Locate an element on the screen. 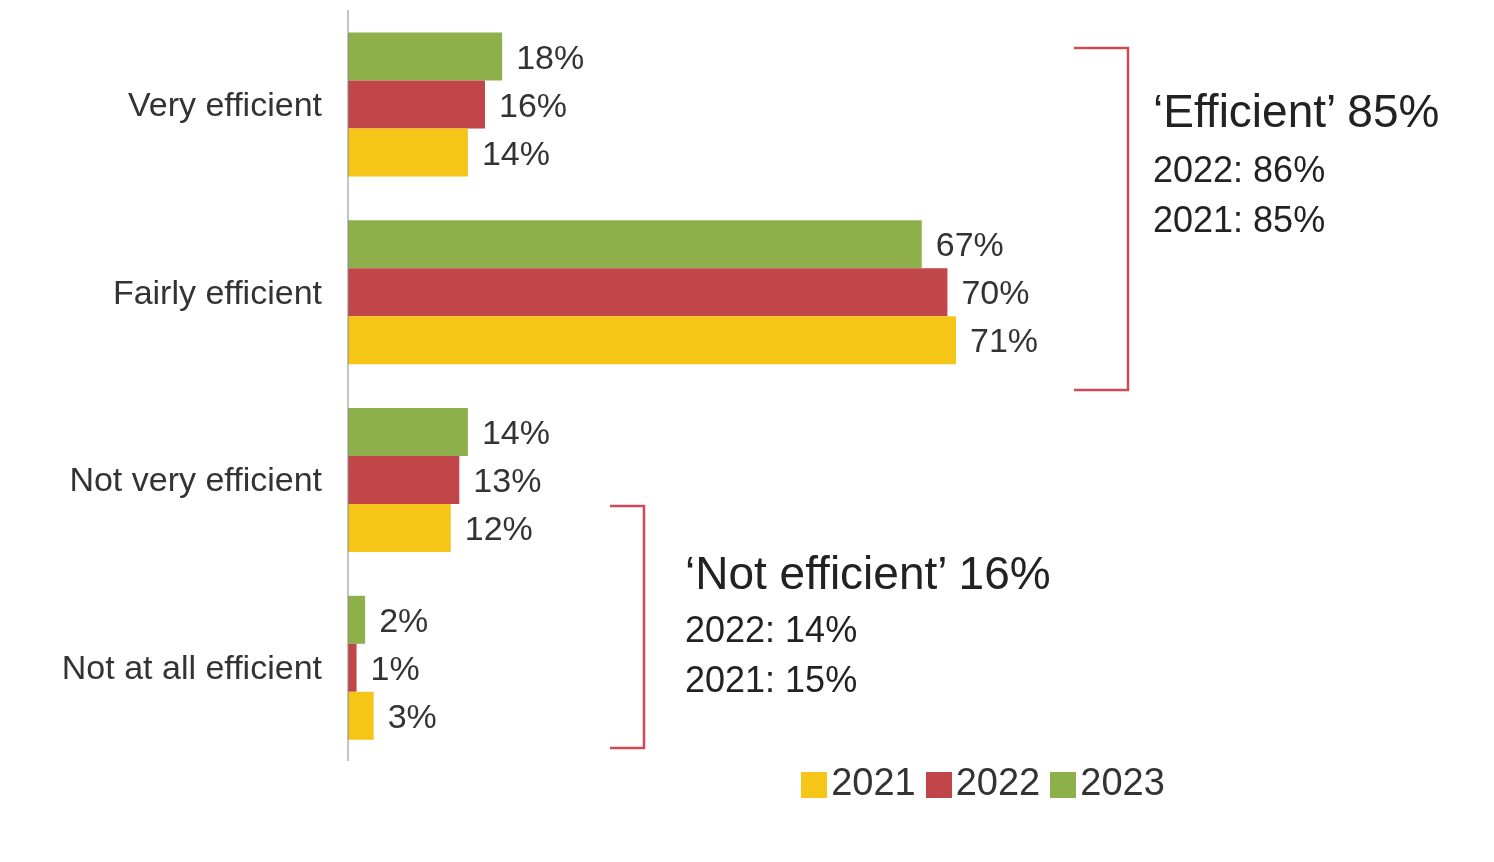 The height and width of the screenshot is (862, 1494). annotation: ‘Not efficient’ 16% is located at coordinates (868, 573).